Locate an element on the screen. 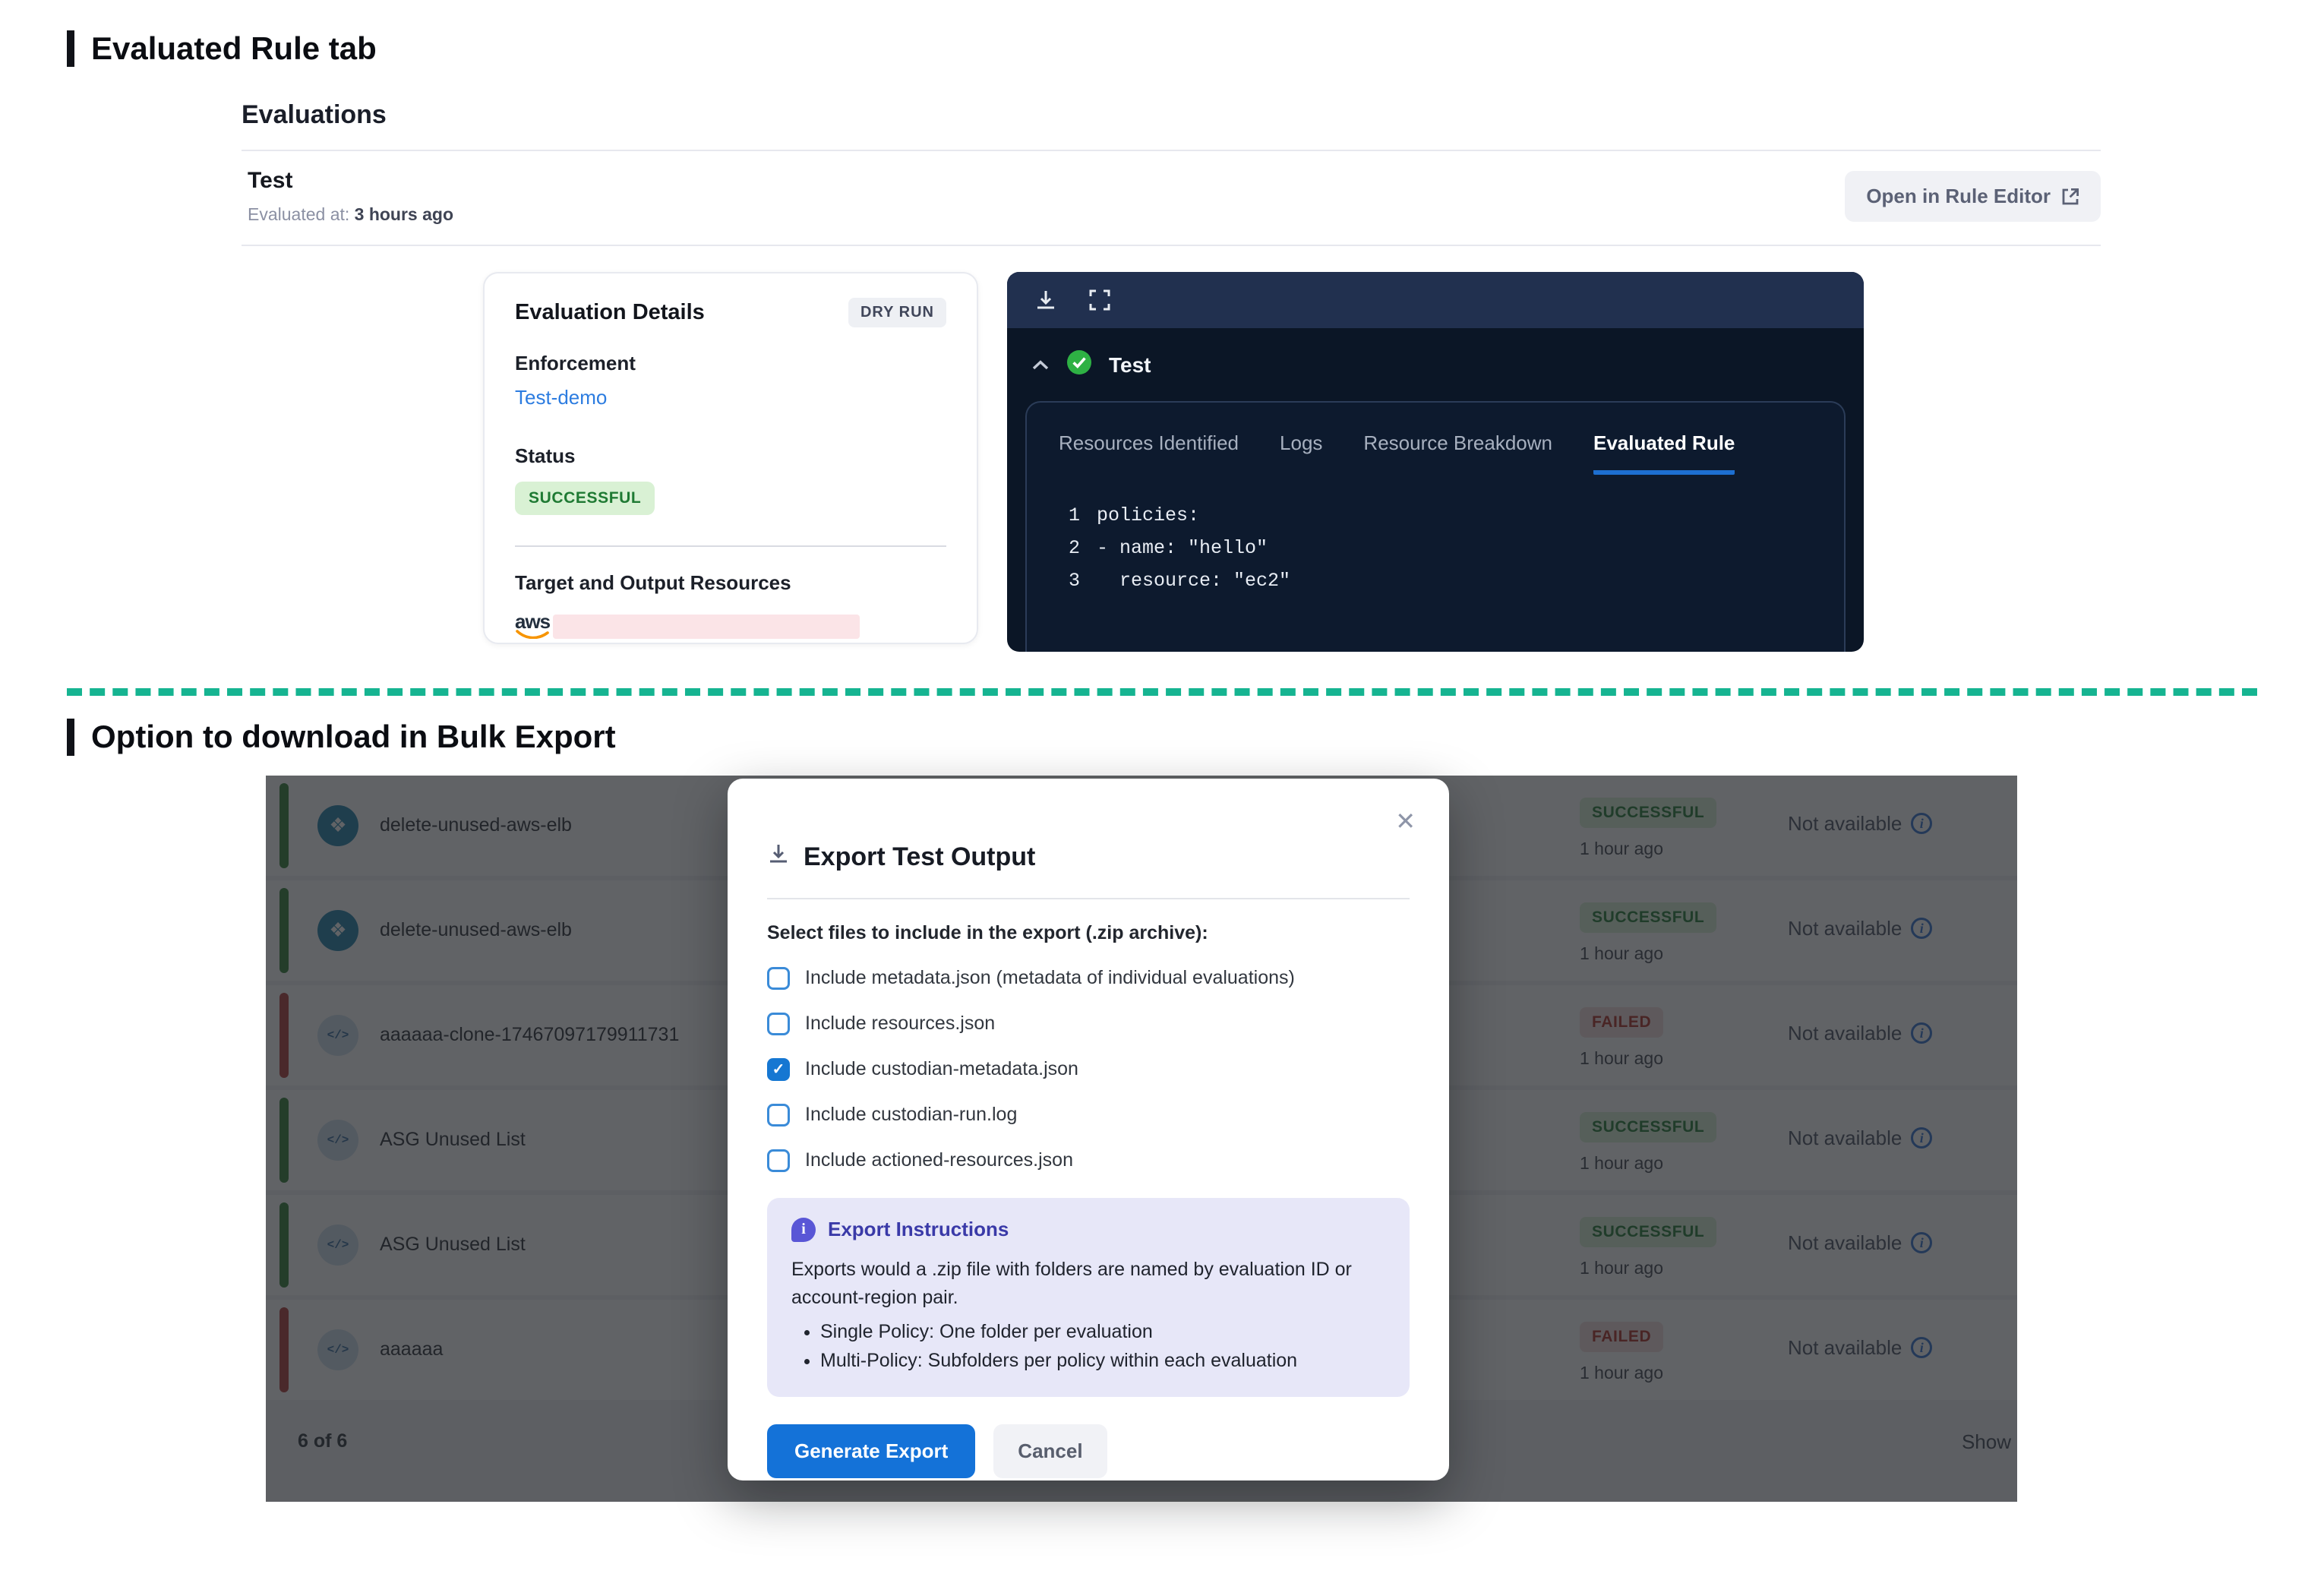 This screenshot has height=1580, width=2324. evaluated-at: Evaluated at: 3 hours ago is located at coordinates (350, 214).